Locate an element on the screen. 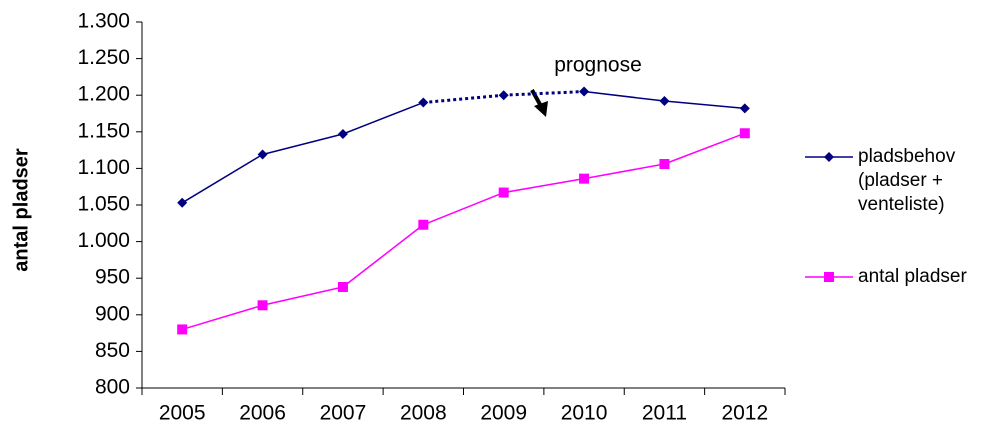 The image size is (996, 439). y-tick-label: 800 is located at coordinates (112, 387).